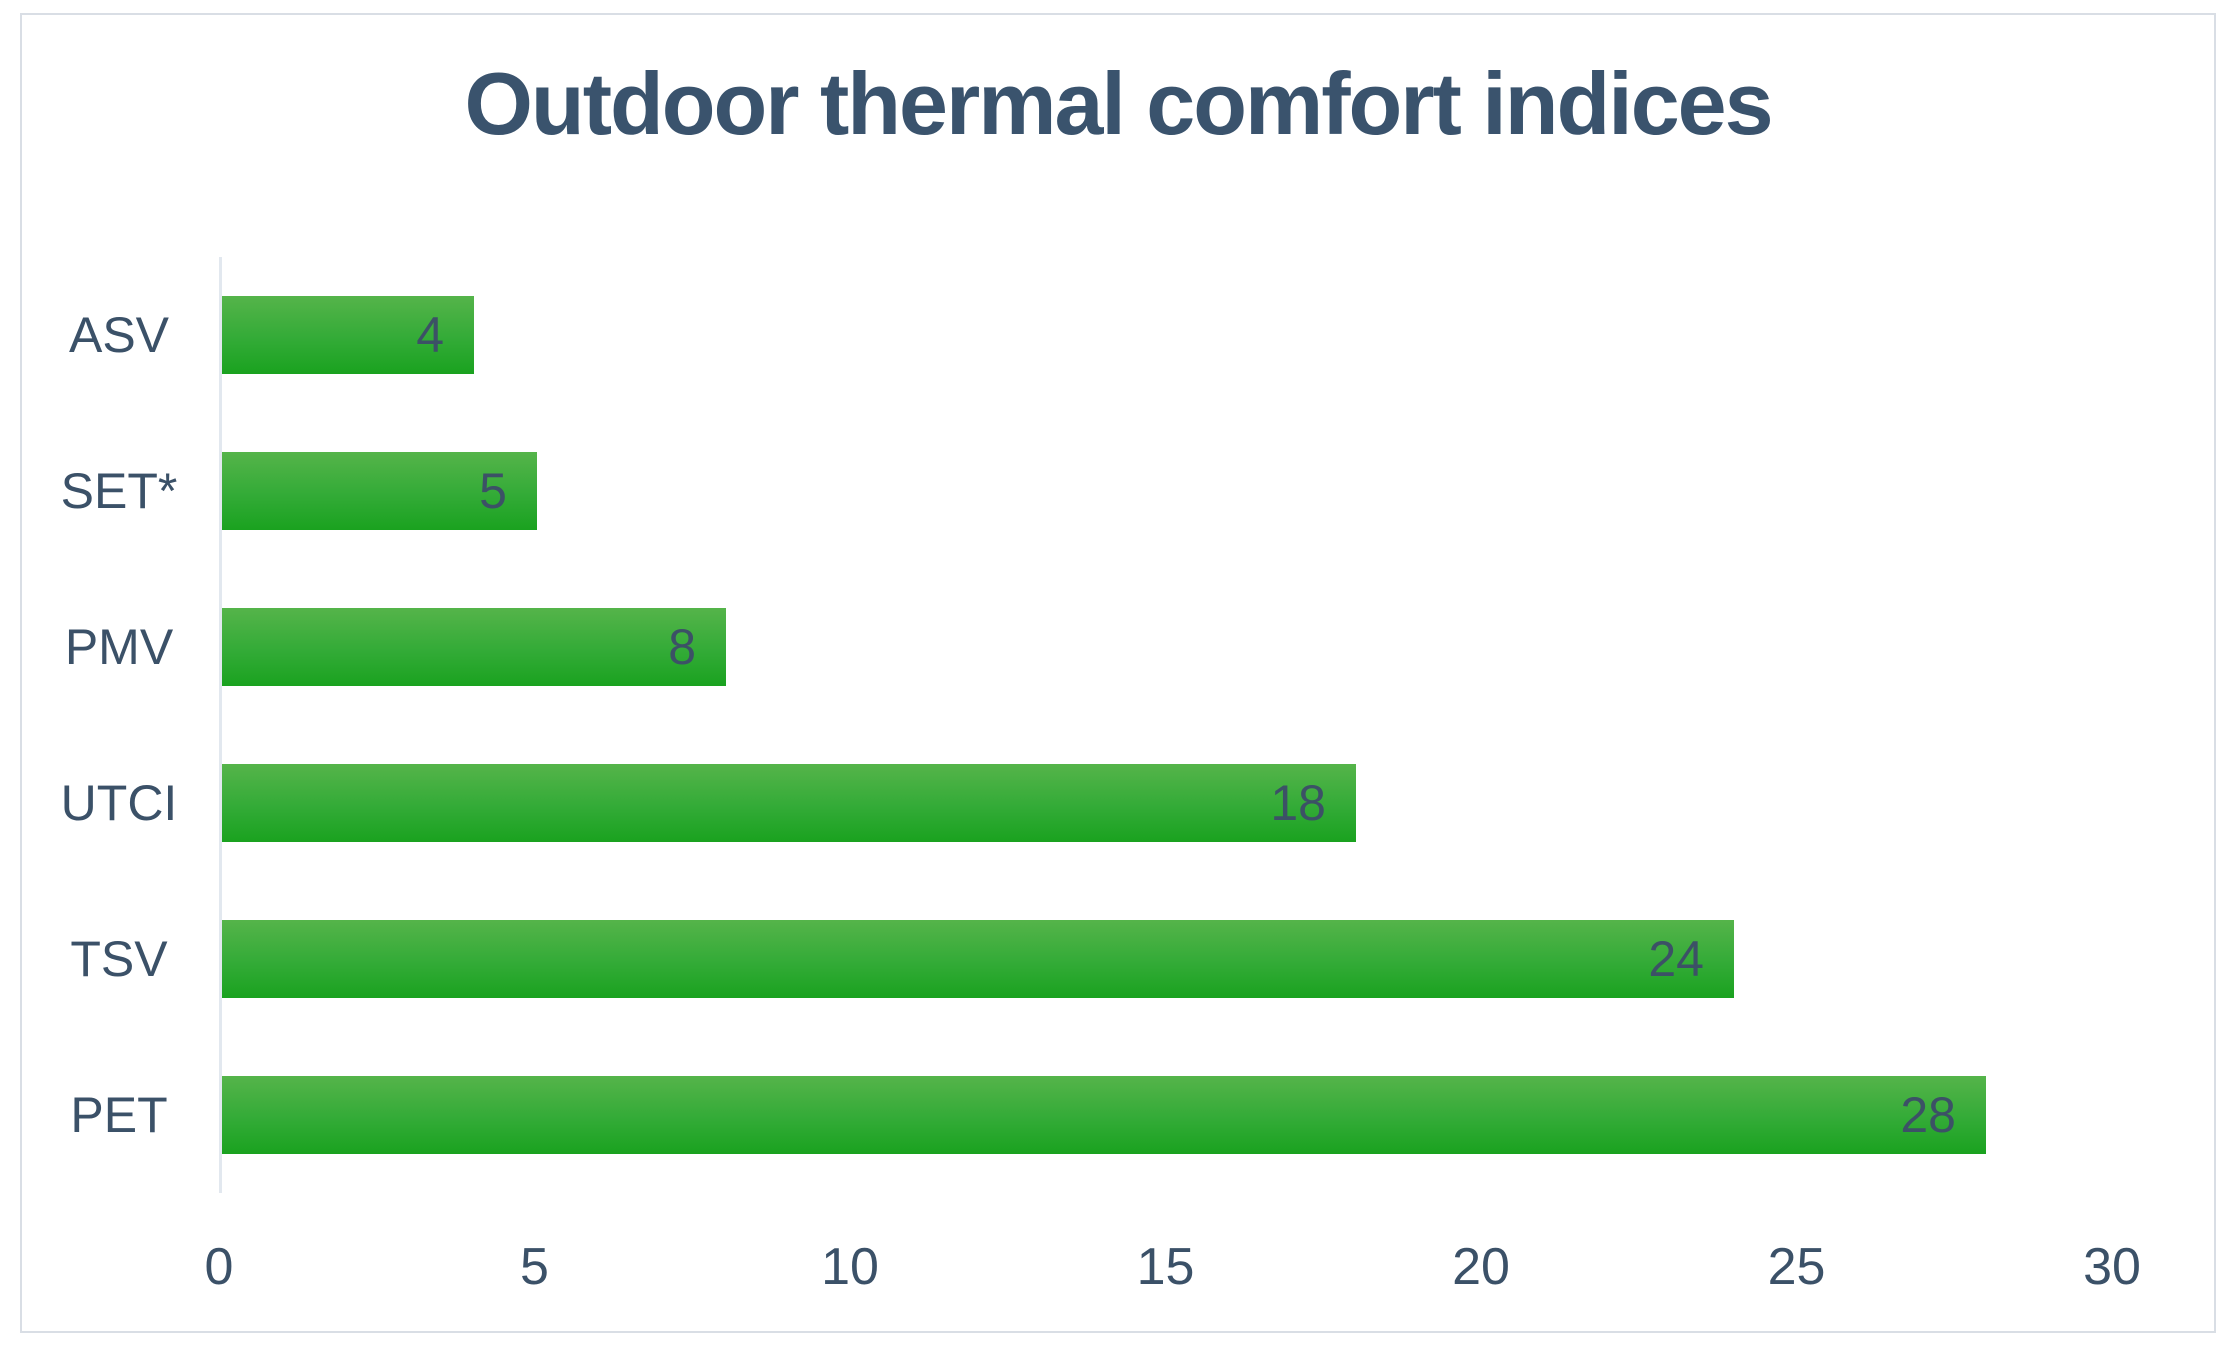 The image size is (2237, 1358). I want to click on bar-row: PET 28, so click(1091, 1115).